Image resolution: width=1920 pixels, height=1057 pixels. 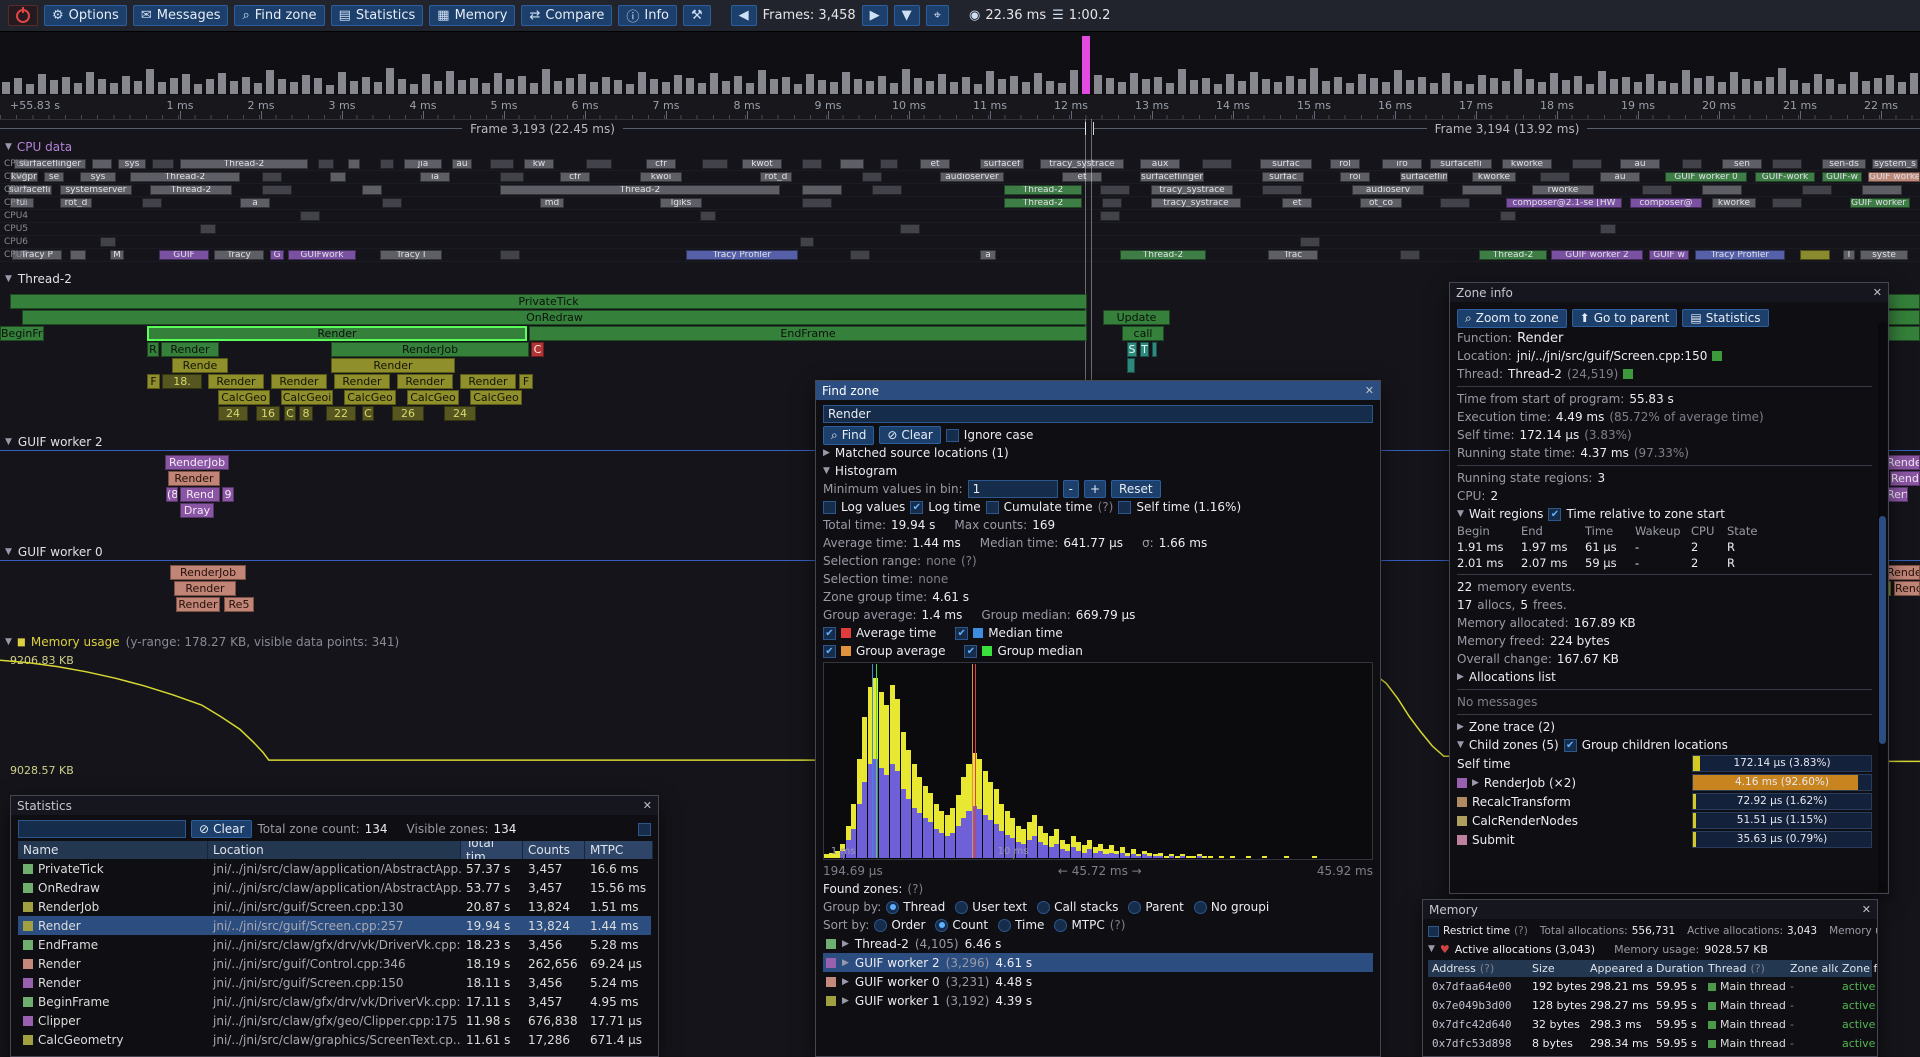 What do you see at coordinates (184, 255) in the screenshot?
I see `cpu-zone: GUIF` at bounding box center [184, 255].